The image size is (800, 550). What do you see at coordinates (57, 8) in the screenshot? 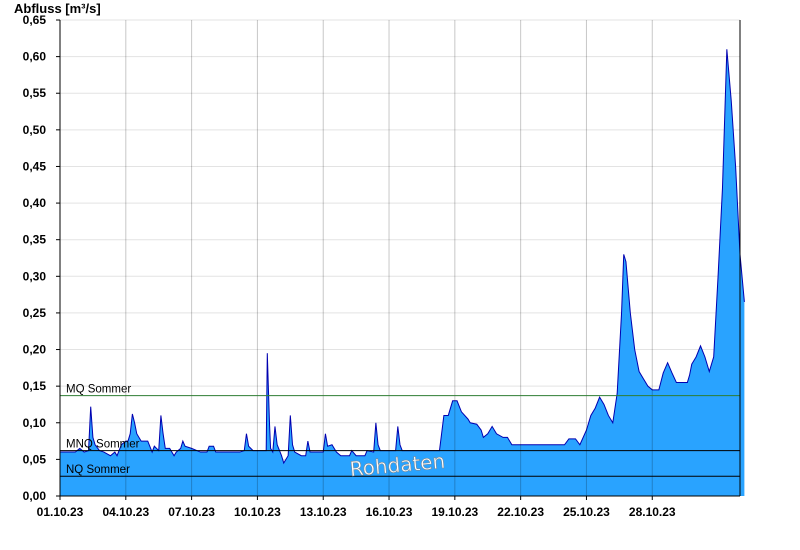
I see `y-axis-title: Abfluss [m³/s]` at bounding box center [57, 8].